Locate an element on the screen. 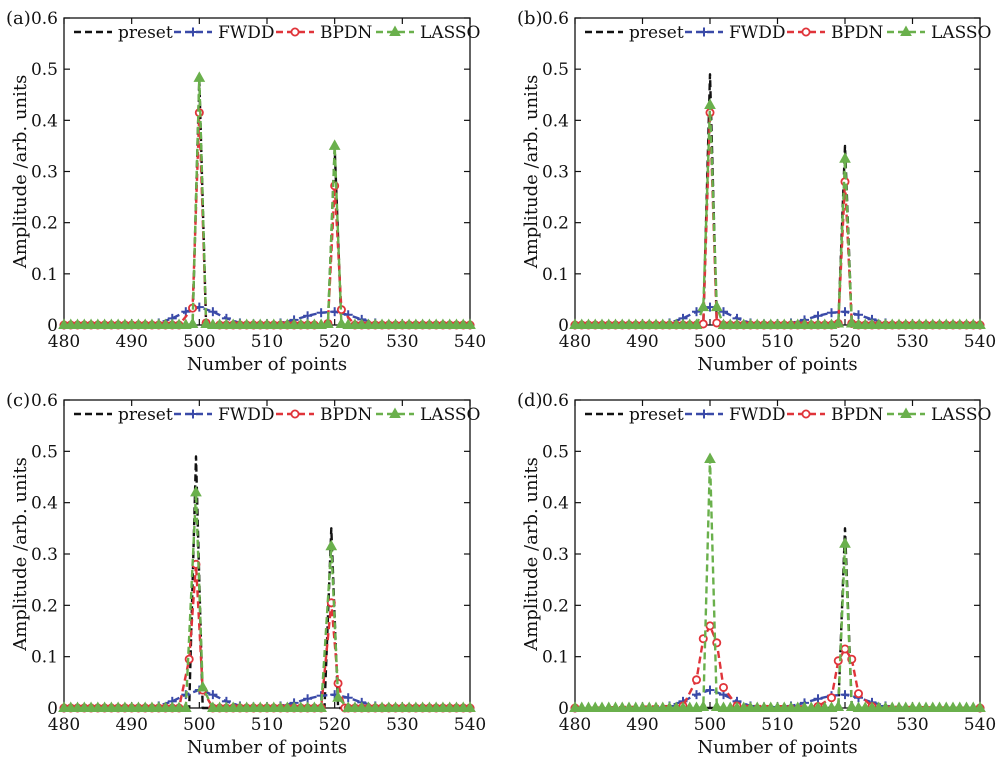 The height and width of the screenshot is (762, 1000). y-tick-label: 0.2 is located at coordinates (44, 606).